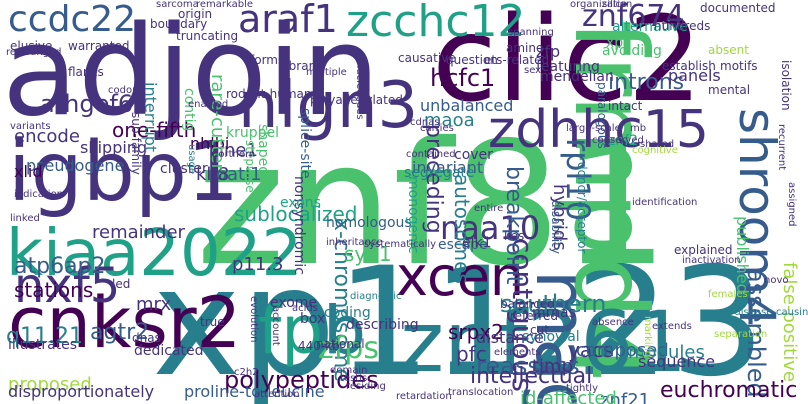  What do you see at coordinates (729, 390) in the screenshot?
I see `word-33: euchromatic` at bounding box center [729, 390].